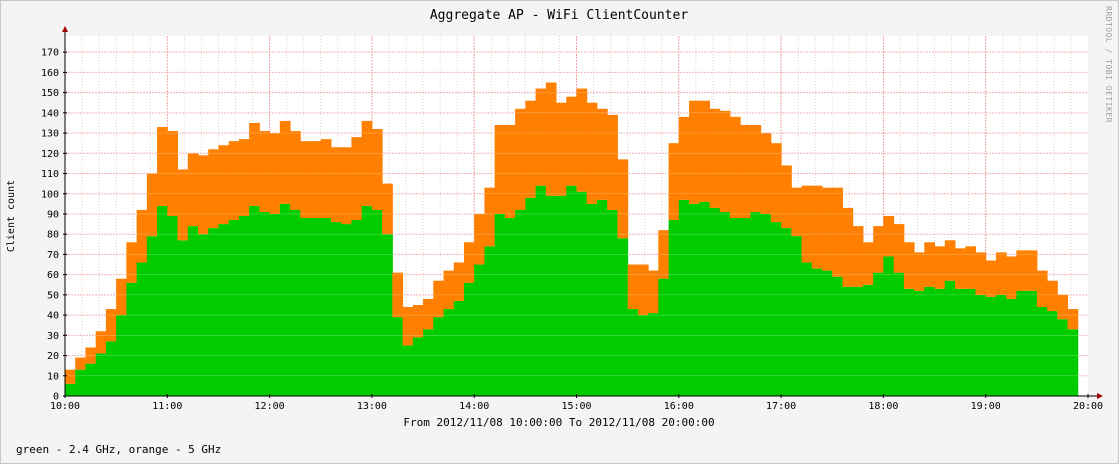 This screenshot has height=464, width=1119. Describe the element at coordinates (53, 255) in the screenshot. I see `y-tick-label: 70` at that location.